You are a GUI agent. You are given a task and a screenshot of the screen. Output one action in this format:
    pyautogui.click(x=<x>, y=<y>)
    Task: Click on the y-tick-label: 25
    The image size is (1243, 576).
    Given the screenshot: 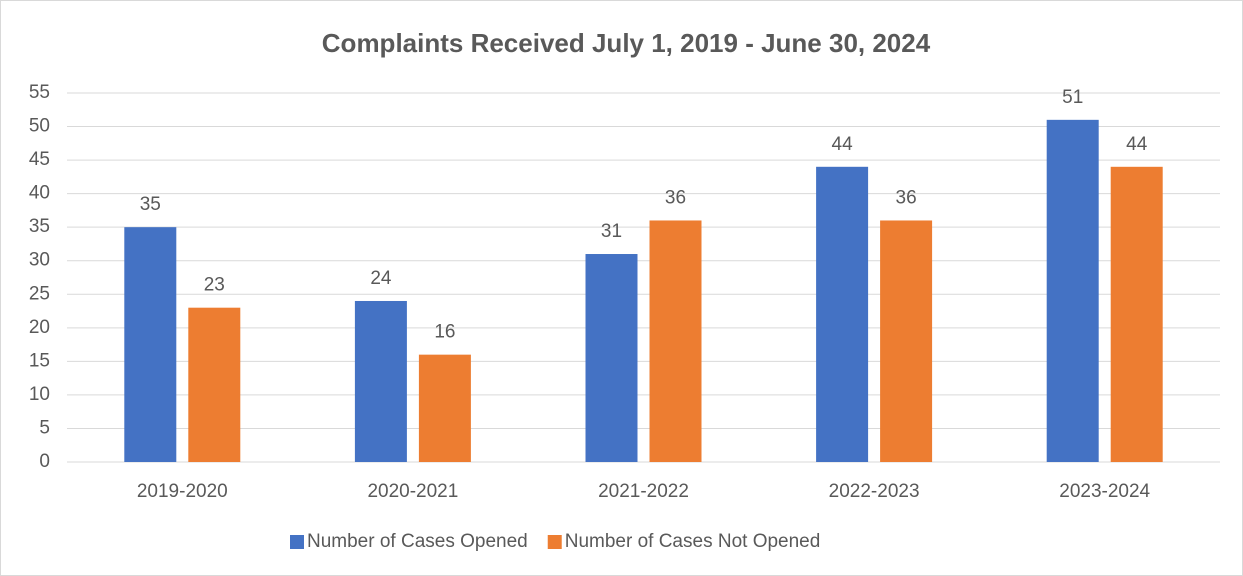 What is the action you would take?
    pyautogui.click(x=39, y=293)
    